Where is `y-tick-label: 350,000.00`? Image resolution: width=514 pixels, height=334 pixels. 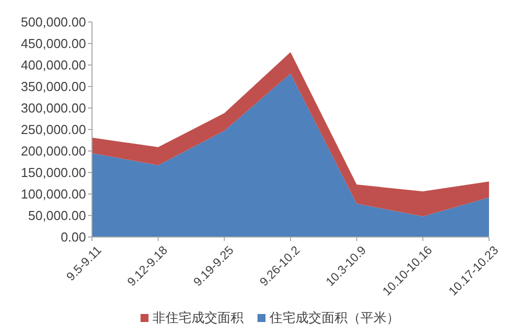
y-tick-label: 350,000.00 is located at coordinates (53, 86).